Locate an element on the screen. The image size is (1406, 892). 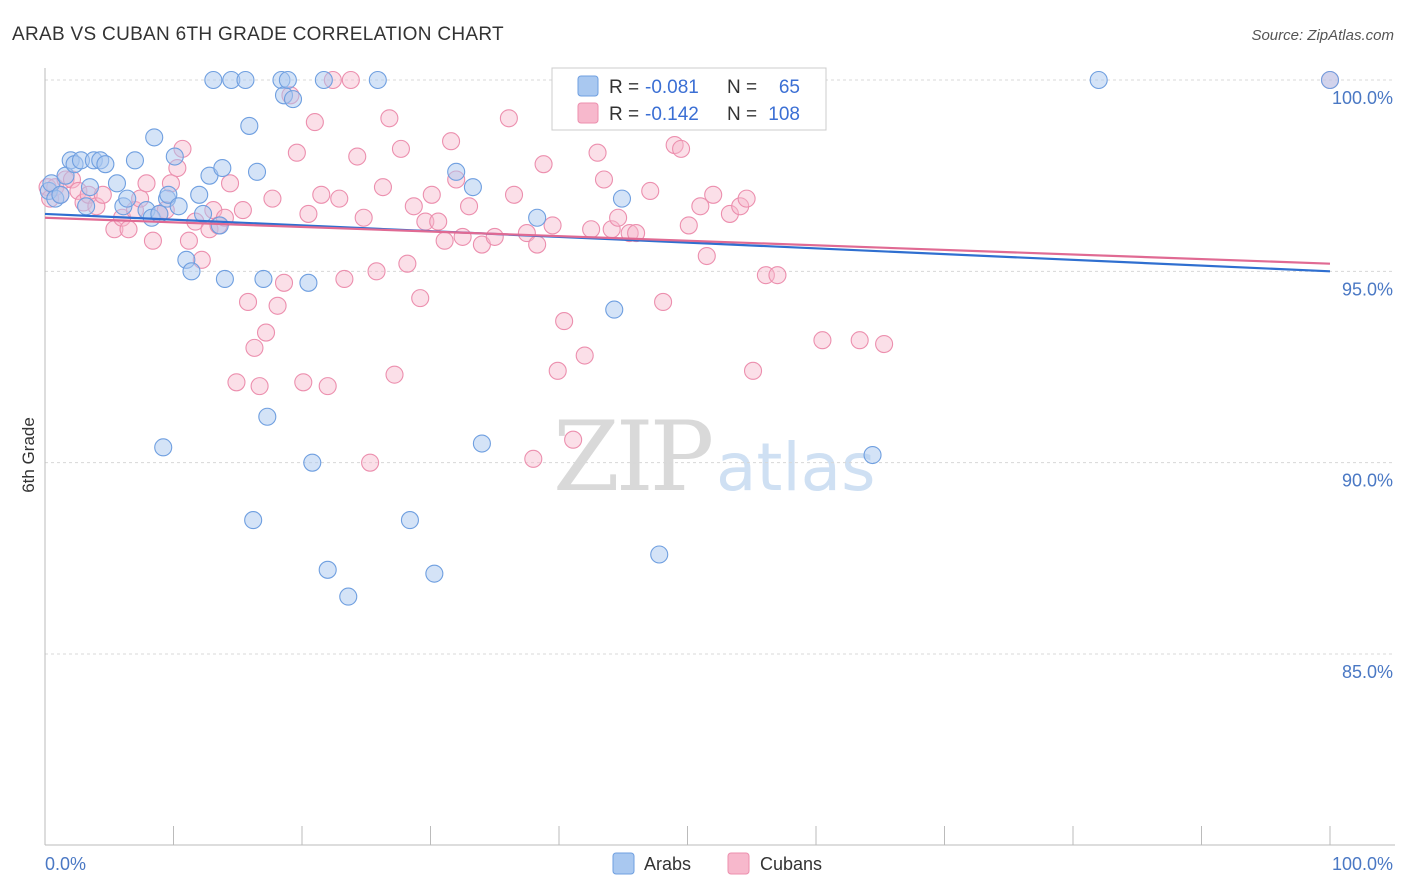
legend-arabs-n-value: 65 is located at coordinates (789, 87).